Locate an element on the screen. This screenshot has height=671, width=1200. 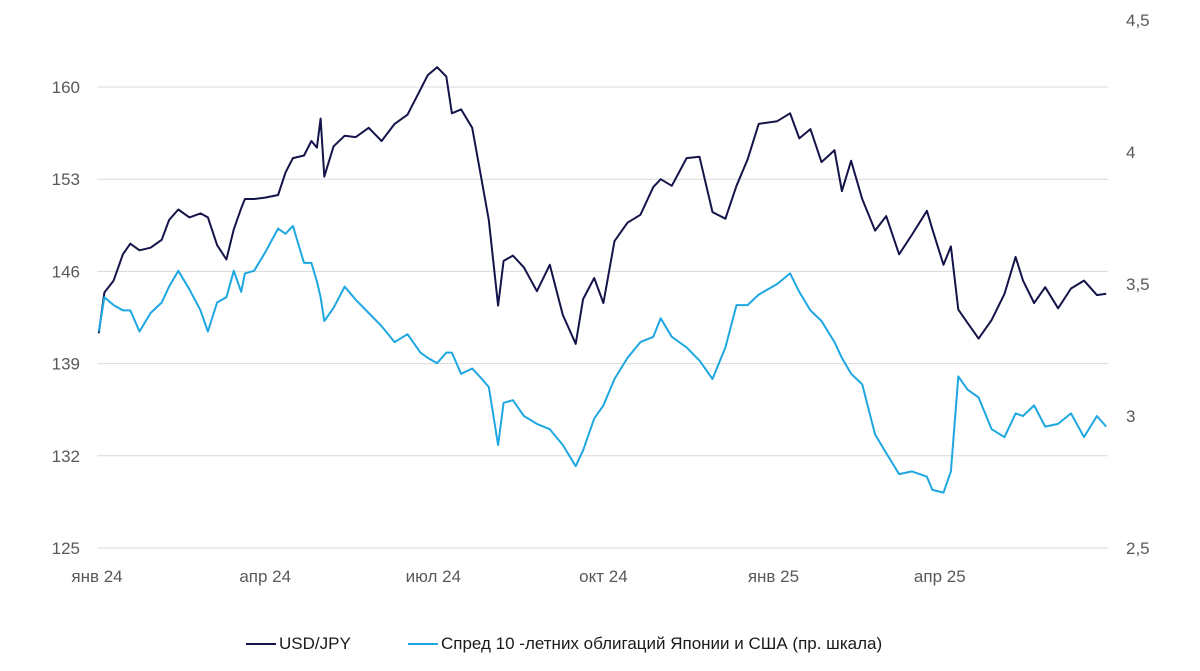
left-axis: 125 132 139 146 153 160 is located at coordinates (66, 318).